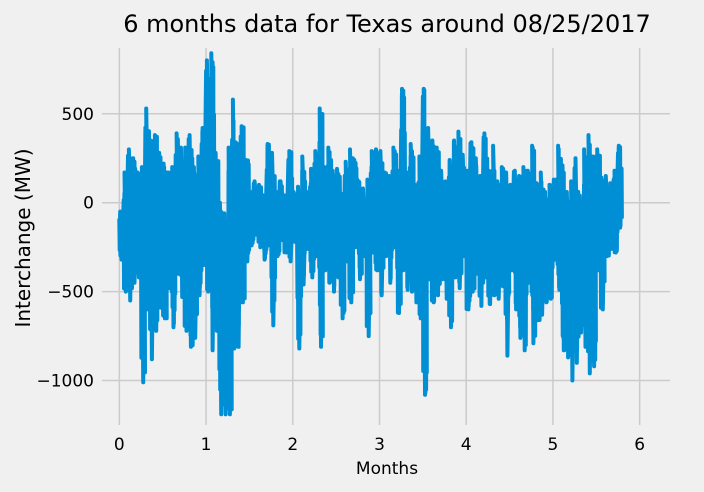 The width and height of the screenshot is (704, 492). Describe the element at coordinates (387, 469) in the screenshot. I see `x-axis-label: Months` at that location.